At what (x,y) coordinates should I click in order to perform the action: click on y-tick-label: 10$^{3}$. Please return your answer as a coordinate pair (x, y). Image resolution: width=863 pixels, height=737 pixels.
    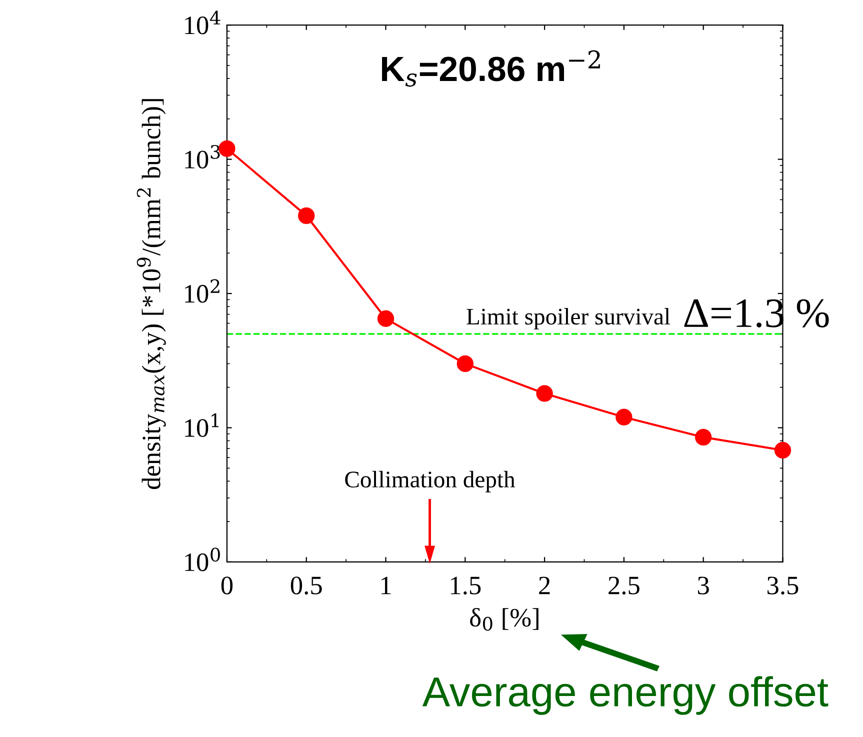
    Looking at the image, I should click on (202, 156).